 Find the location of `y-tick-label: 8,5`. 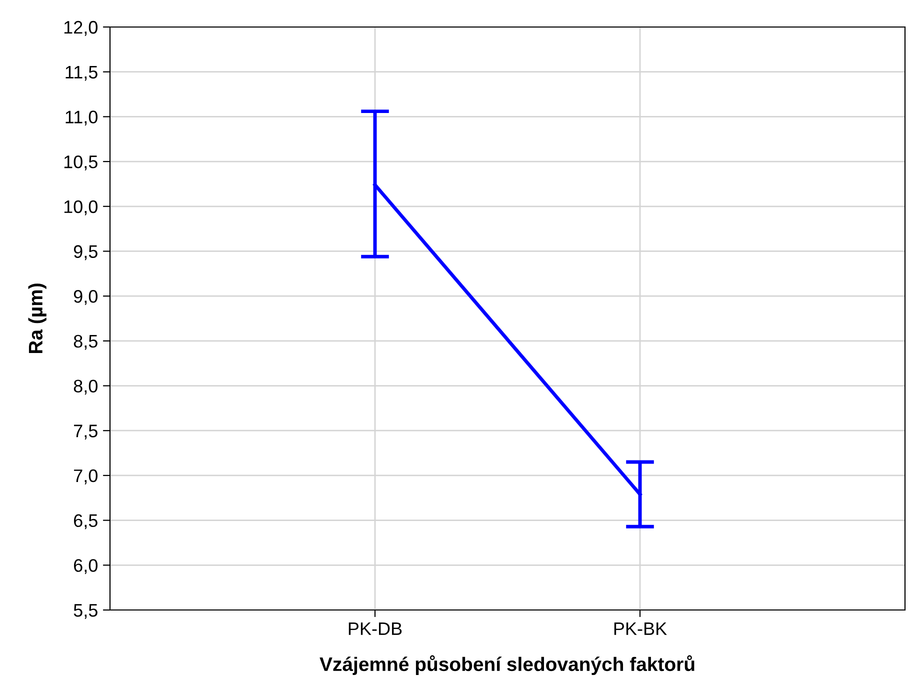

y-tick-label: 8,5 is located at coordinates (86, 342).